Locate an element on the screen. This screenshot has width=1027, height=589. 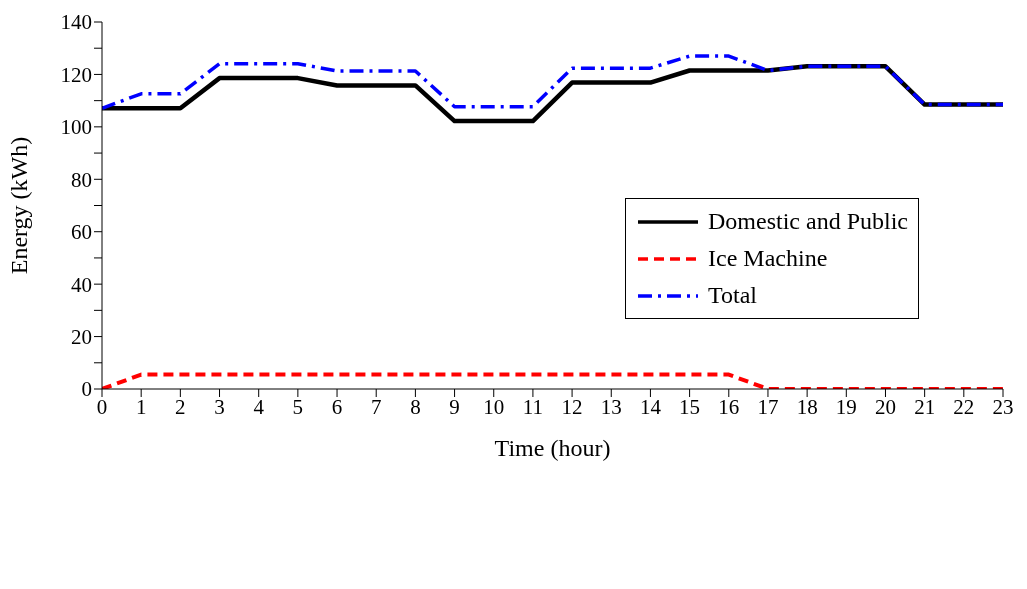
y-tick-label: 0 is located at coordinates (86, 389).